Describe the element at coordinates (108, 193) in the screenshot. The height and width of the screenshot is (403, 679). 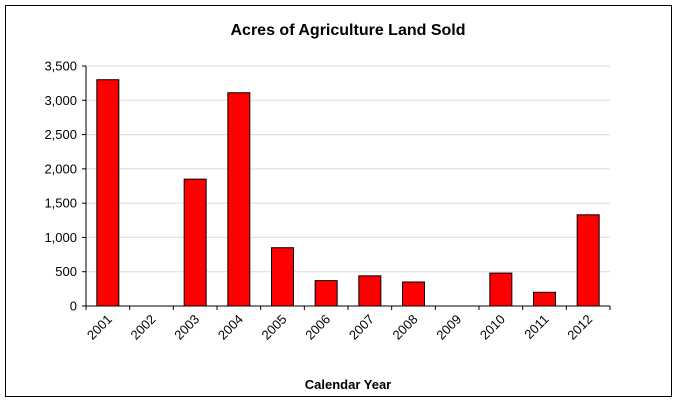
I see `bar-2001` at that location.